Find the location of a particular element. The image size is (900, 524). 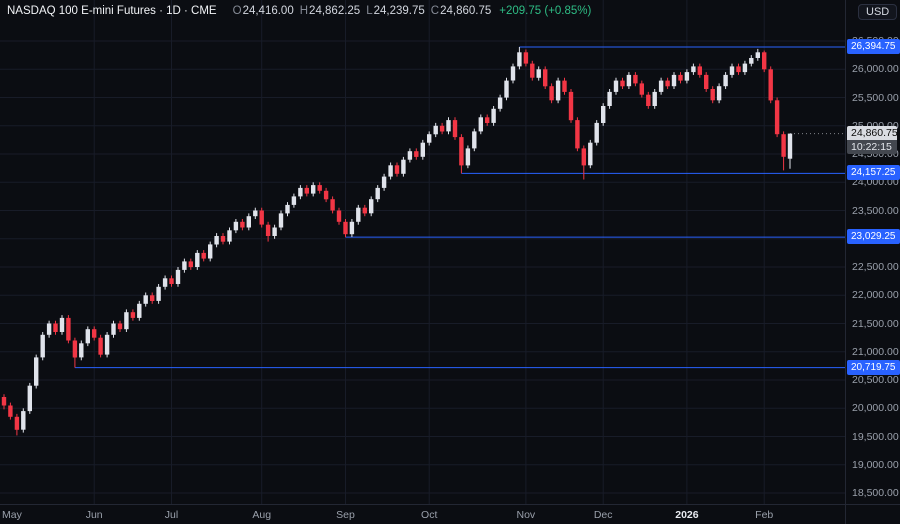

time-tick-month: Nov is located at coordinates (526, 515).